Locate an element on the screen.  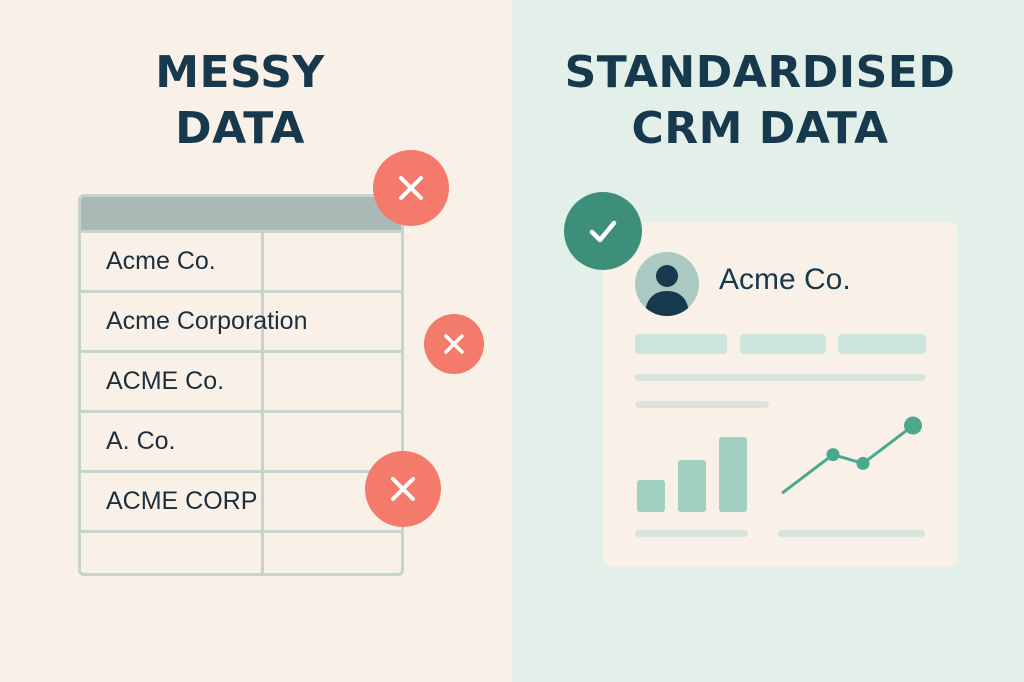
success-badge is located at coordinates (603, 231).